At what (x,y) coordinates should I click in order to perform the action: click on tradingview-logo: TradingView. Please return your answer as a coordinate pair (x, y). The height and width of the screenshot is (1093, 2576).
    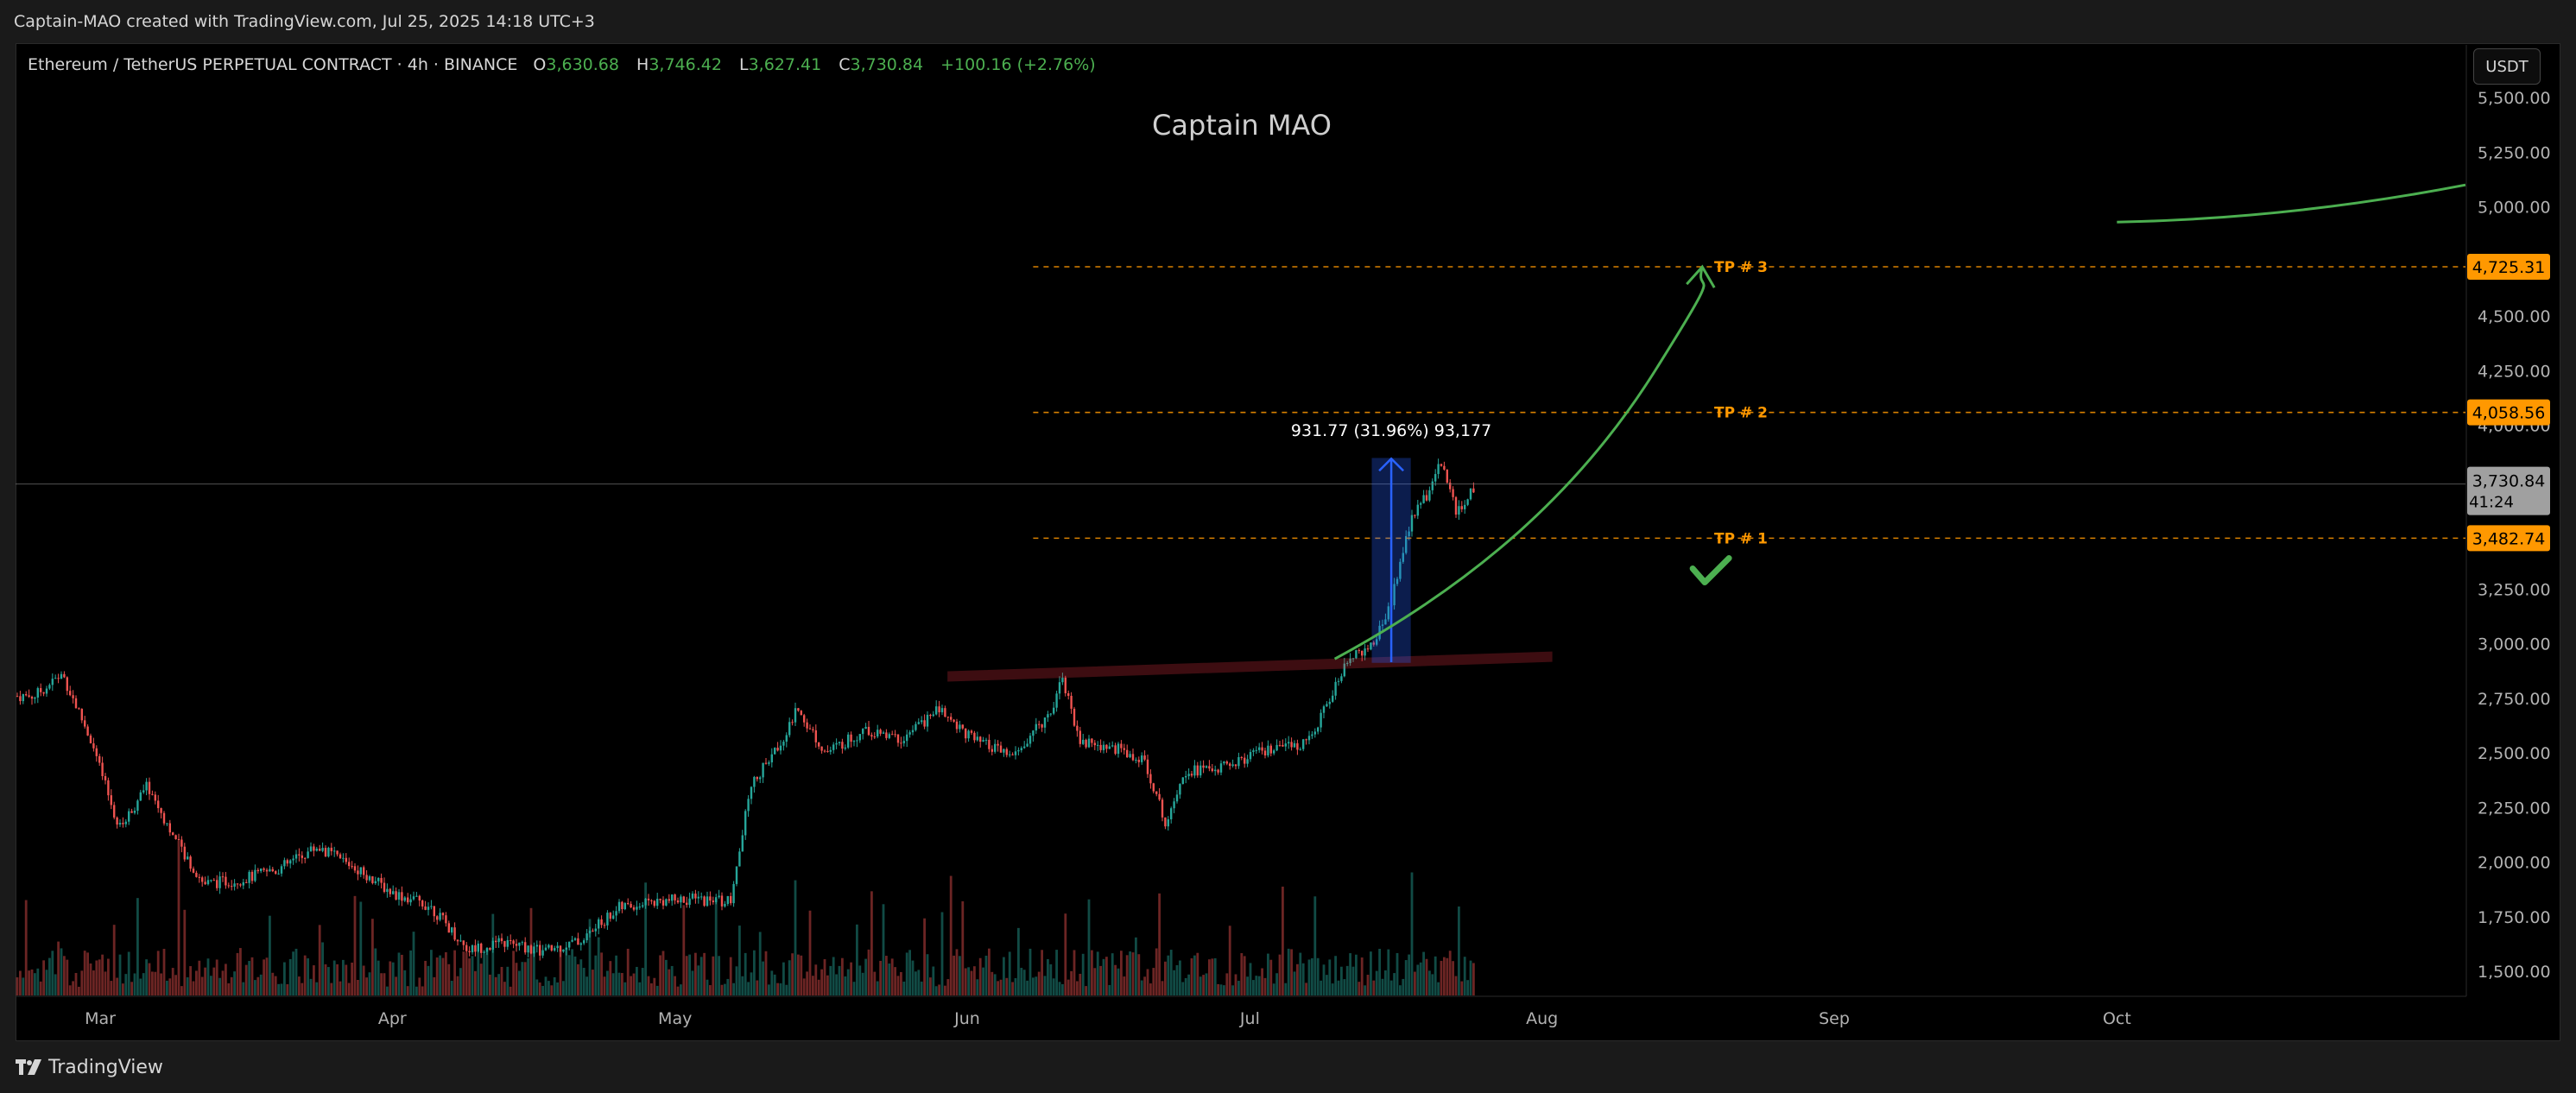
    Looking at the image, I should click on (89, 1067).